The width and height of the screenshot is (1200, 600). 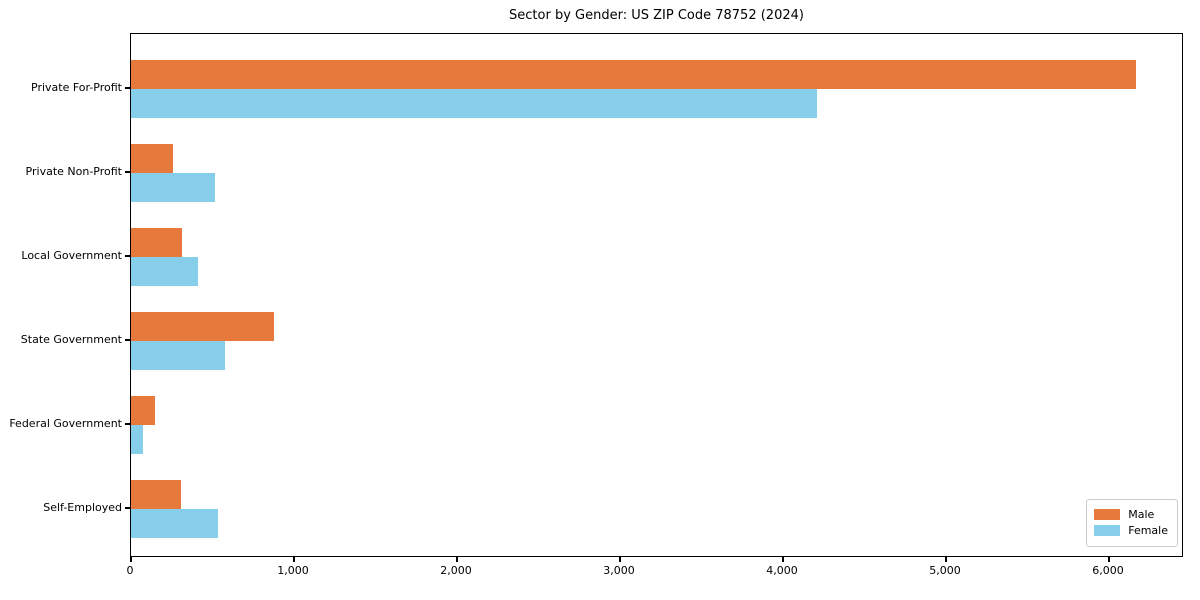 What do you see at coordinates (293, 570) in the screenshot?
I see `x-tick-label-1000: 1,000` at bounding box center [293, 570].